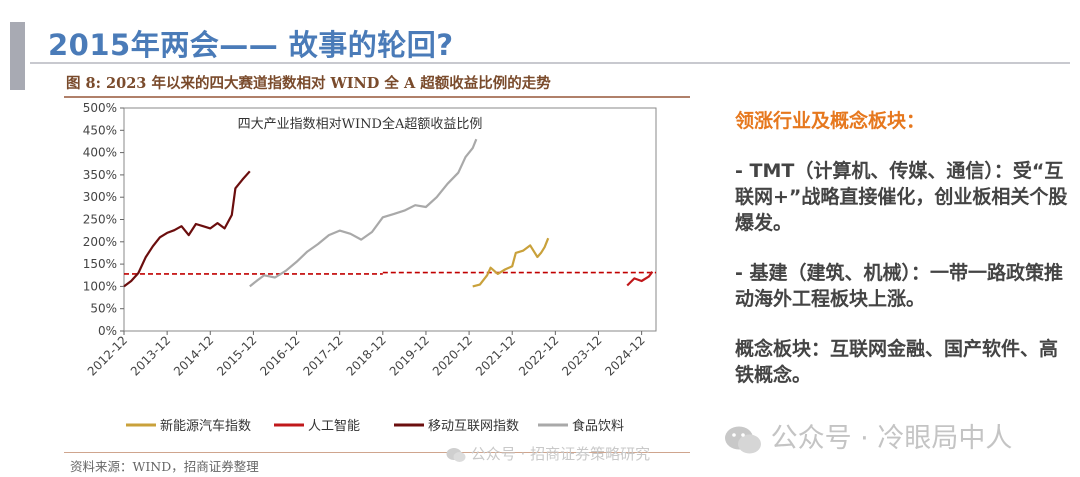 The width and height of the screenshot is (1080, 477). Describe the element at coordinates (164, 466) in the screenshot. I see `figure-source: 资料来源：WIND，招商证券整理` at that location.